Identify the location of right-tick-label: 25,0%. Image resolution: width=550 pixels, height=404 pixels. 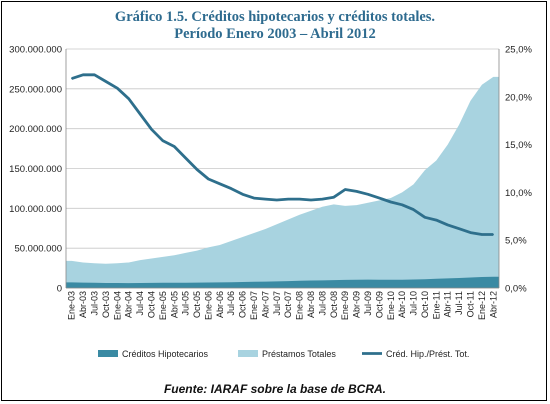
(518, 50).